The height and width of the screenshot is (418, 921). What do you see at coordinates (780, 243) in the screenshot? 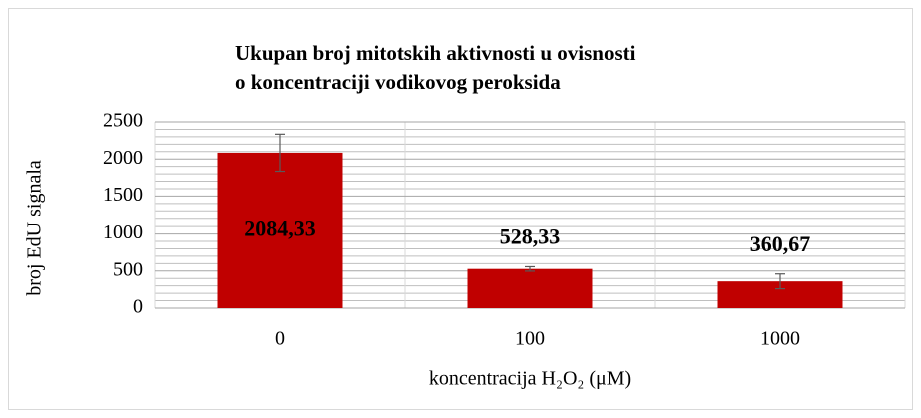
I see `value-label: 360,67` at bounding box center [780, 243].